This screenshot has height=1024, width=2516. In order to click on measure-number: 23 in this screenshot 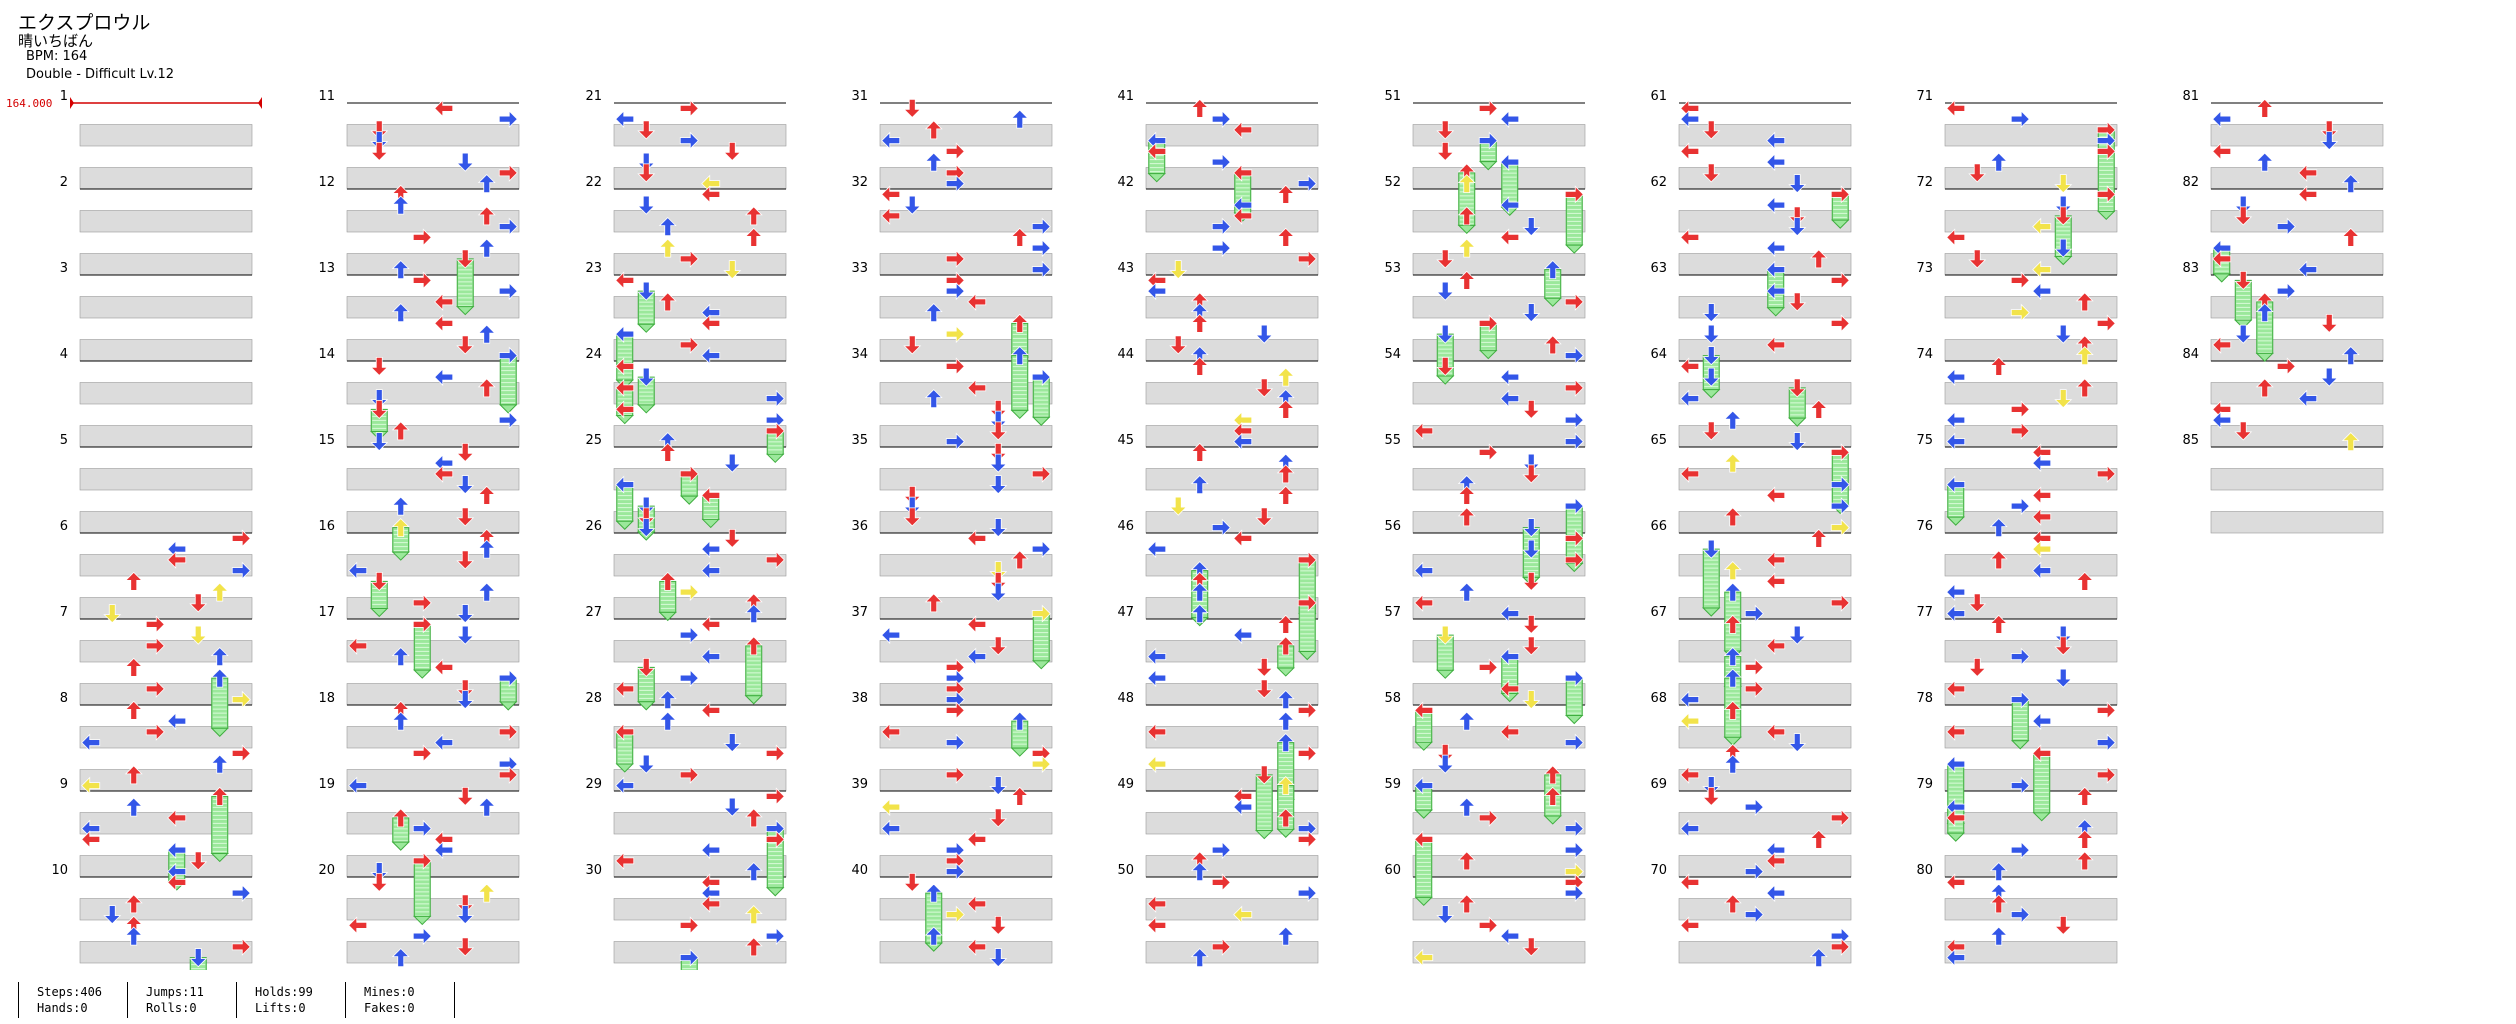, I will do `click(593, 268)`.